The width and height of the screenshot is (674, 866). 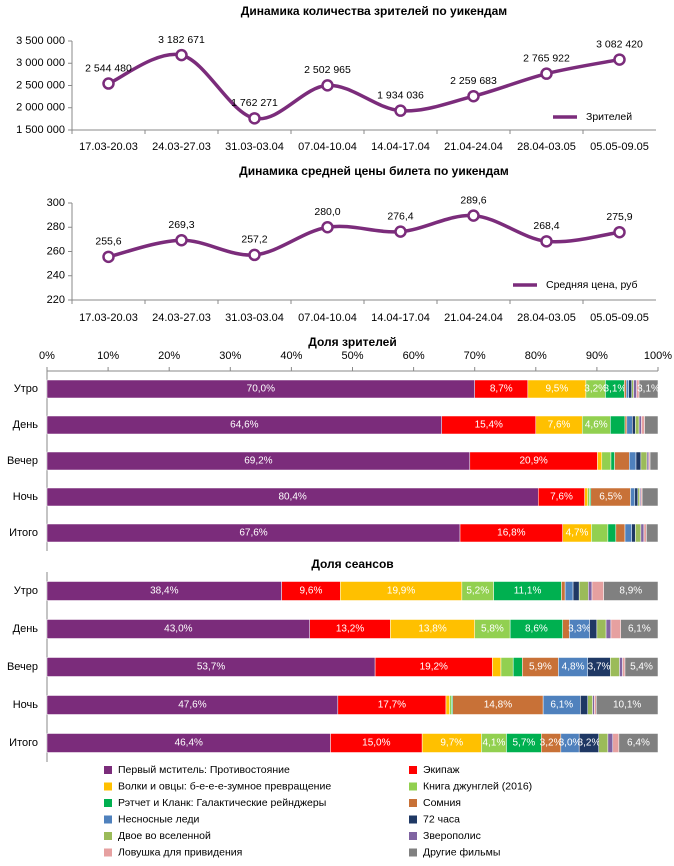 I want to click on data-label: 3,2%, so click(x=589, y=743).